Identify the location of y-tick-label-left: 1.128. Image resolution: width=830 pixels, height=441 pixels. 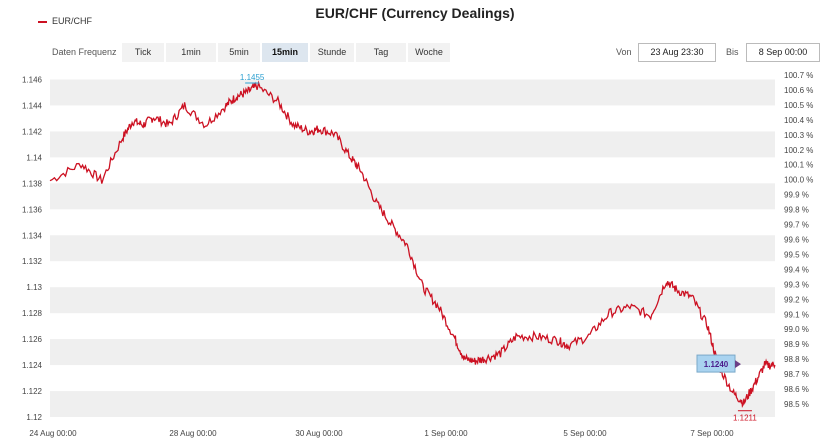
(32, 313).